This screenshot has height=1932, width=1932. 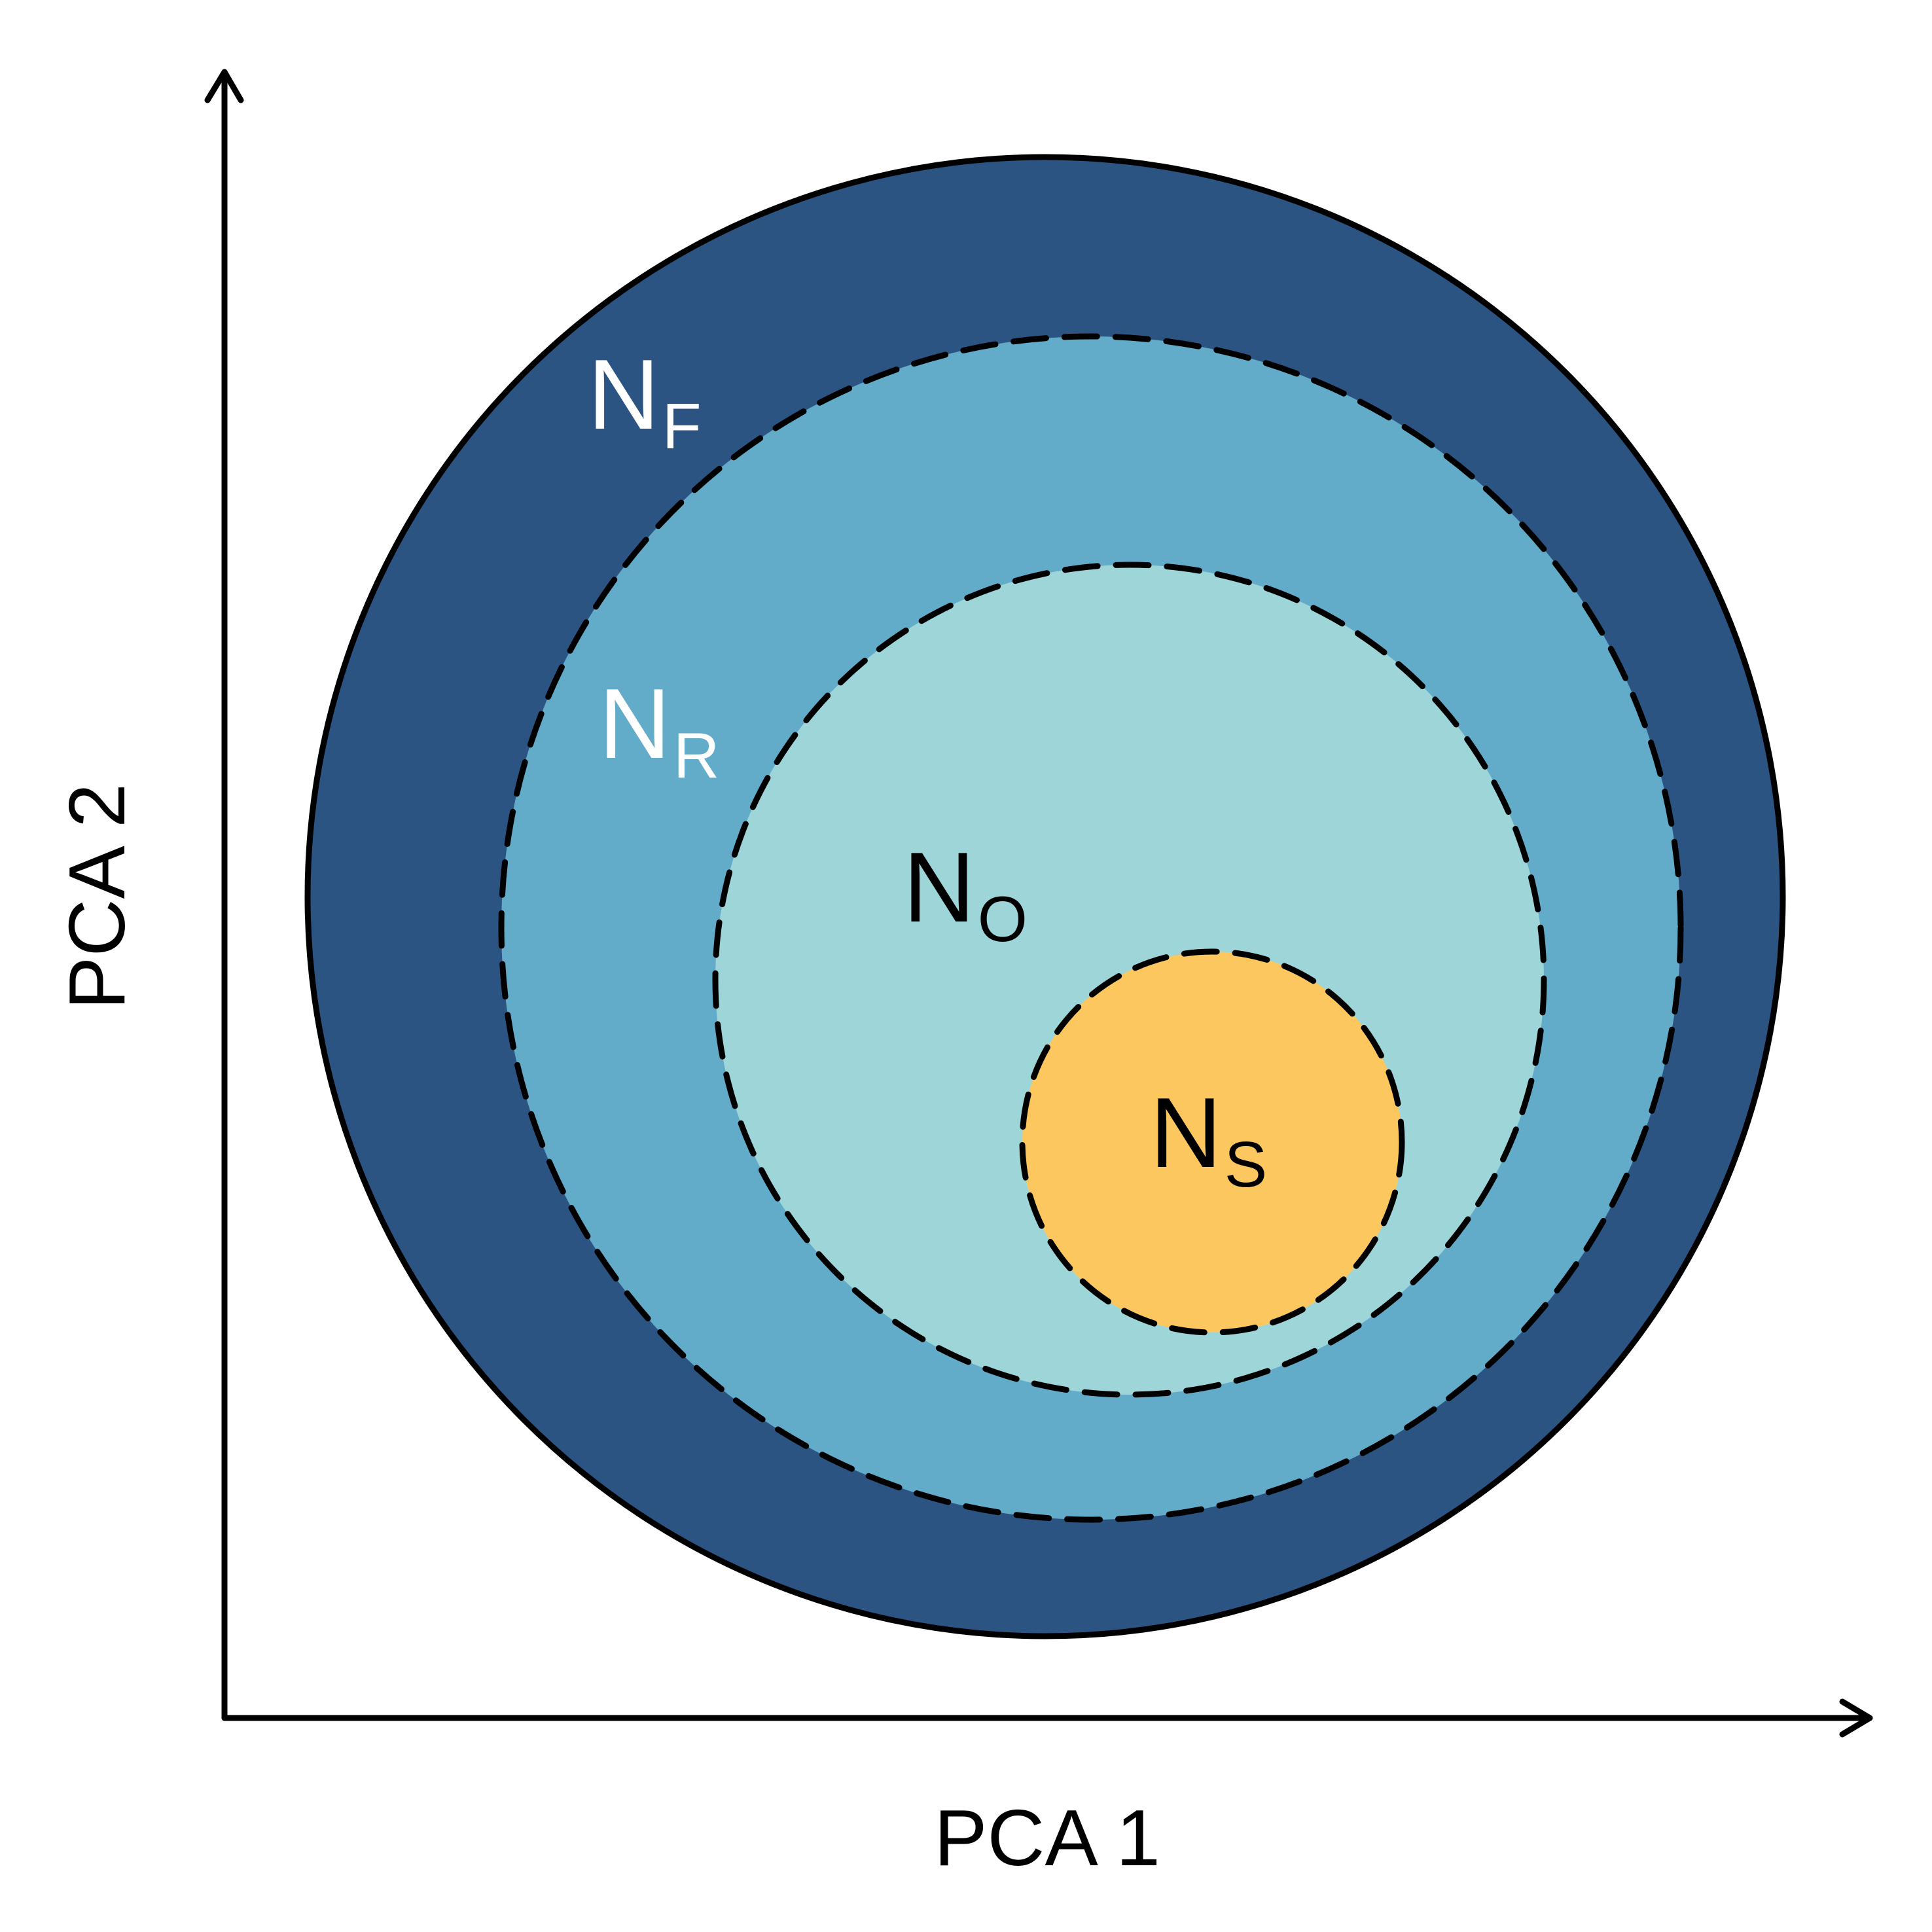 I want to click on label-realized: NR, so click(x=659, y=729).